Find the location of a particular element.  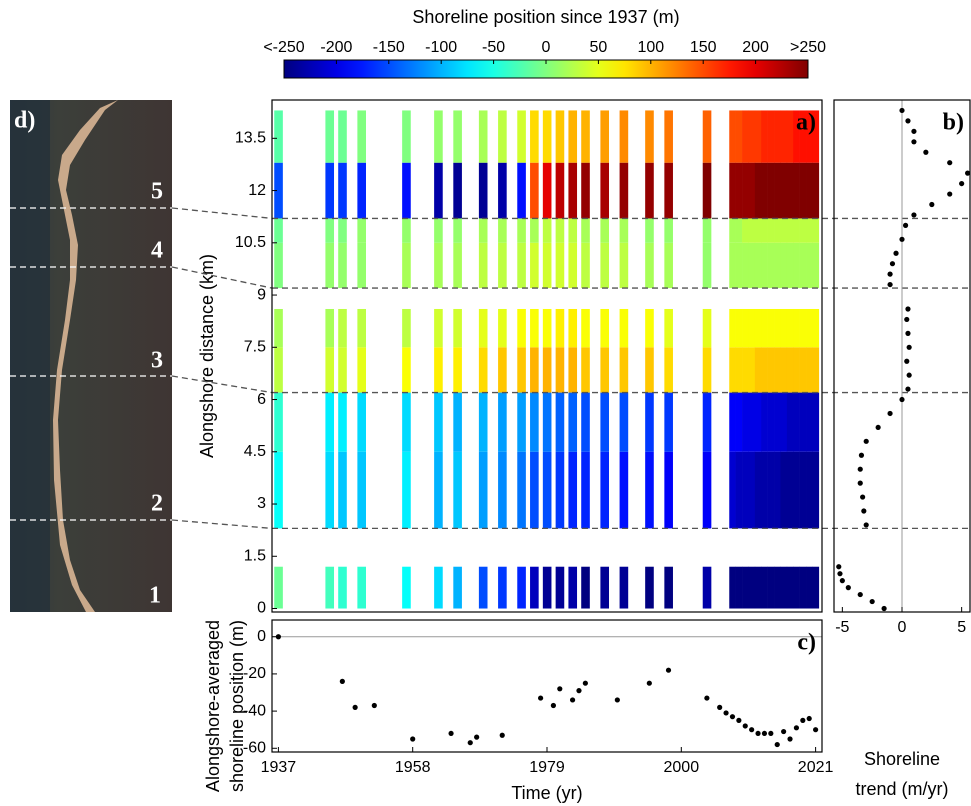

panel-label: a) is located at coordinates (806, 123).